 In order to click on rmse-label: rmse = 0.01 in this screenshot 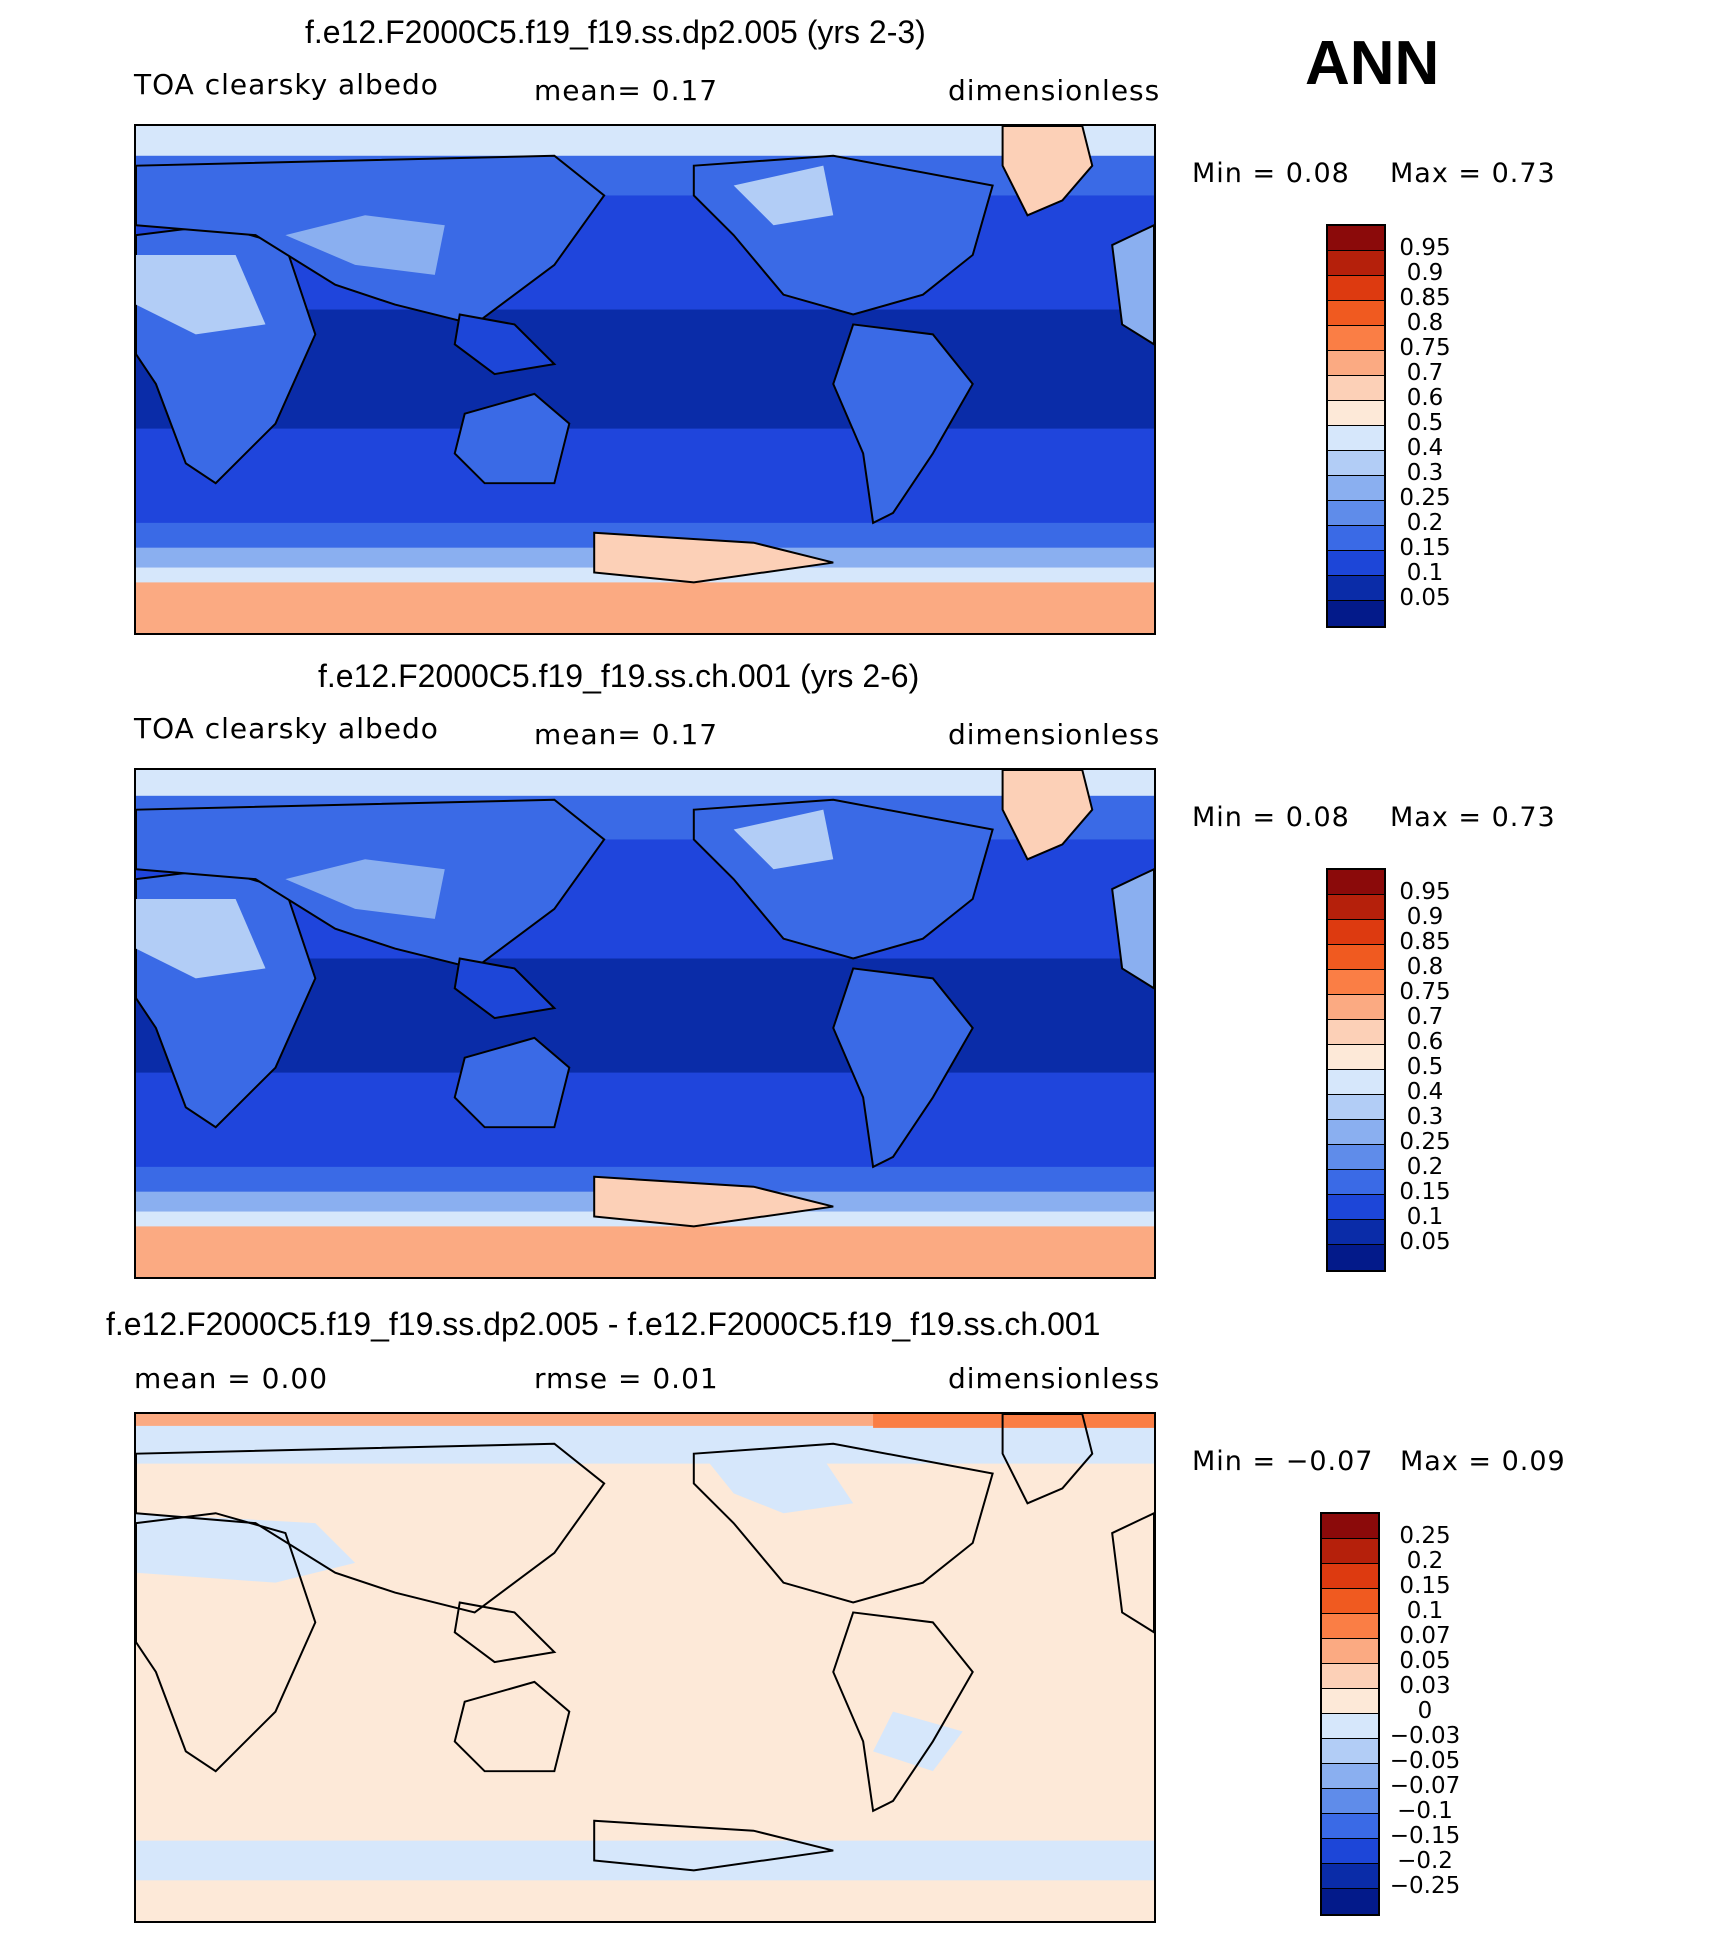, I will do `click(626, 1378)`.